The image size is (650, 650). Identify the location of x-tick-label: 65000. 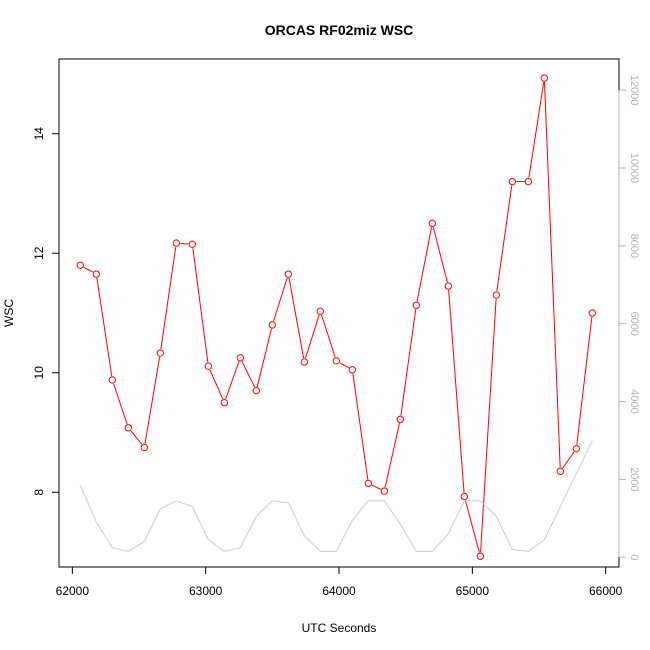
(473, 591).